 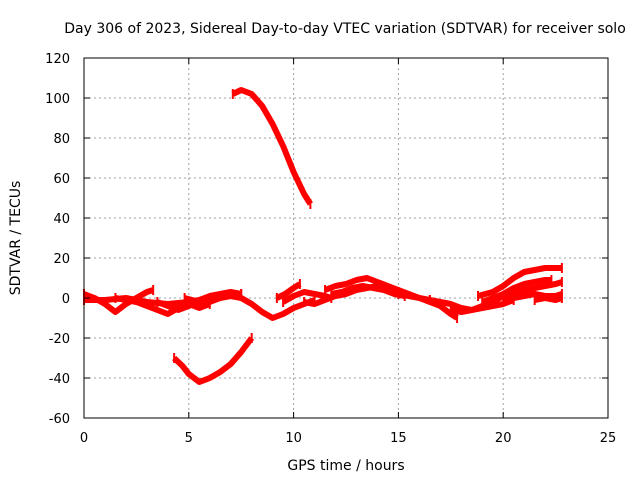 What do you see at coordinates (368, 291) in the screenshot?
I see `series-s10` at bounding box center [368, 291].